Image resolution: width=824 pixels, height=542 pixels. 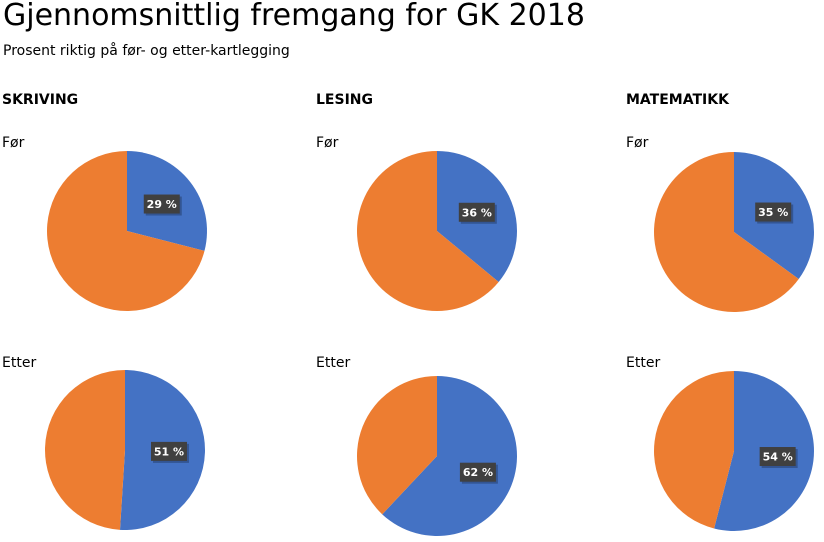 I want to click on row-label-for-lesing: Før, so click(x=327, y=143).